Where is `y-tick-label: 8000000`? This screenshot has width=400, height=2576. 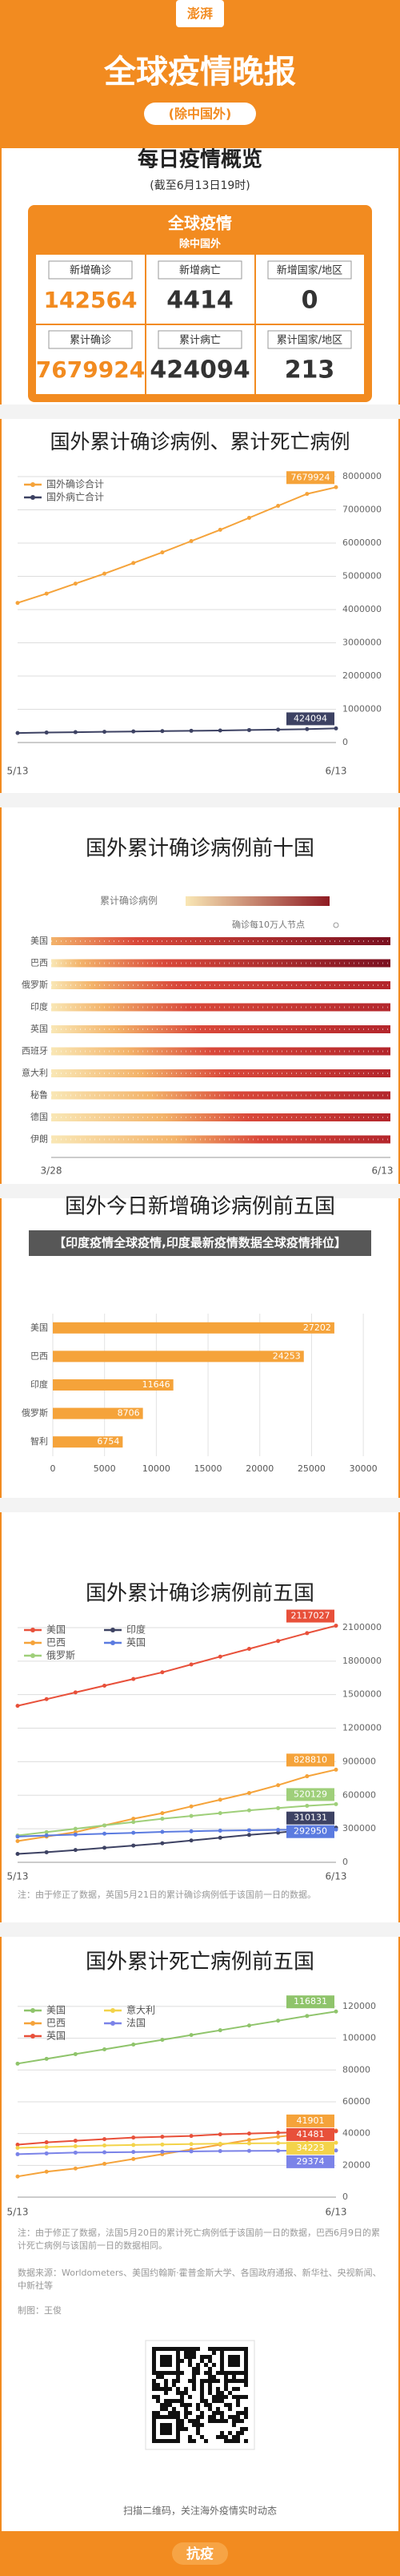
y-tick-label: 8000000 is located at coordinates (362, 476).